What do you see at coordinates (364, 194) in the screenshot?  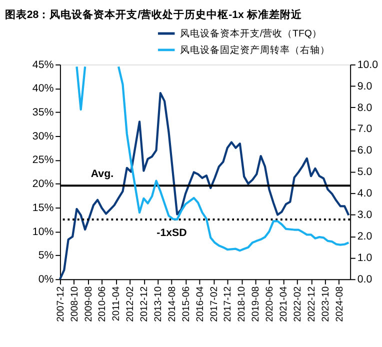 I see `y2-tick-label: 4.0` at bounding box center [364, 194].